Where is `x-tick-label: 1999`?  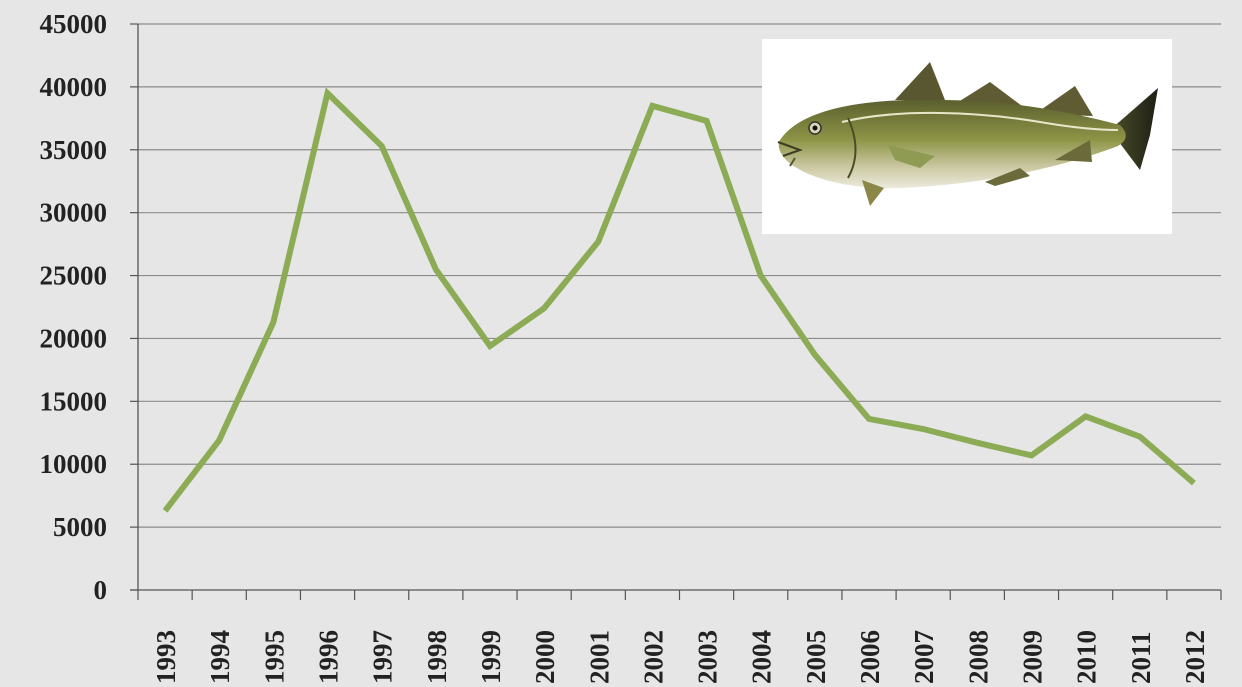
x-tick-label: 1999 is located at coordinates (491, 657).